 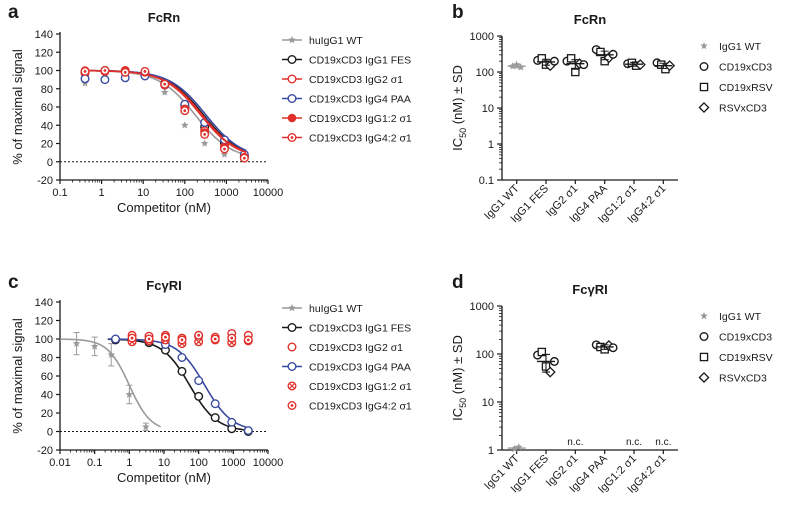 I want to click on legend-item-rsvxcd3: RSVxCD3, so click(x=732, y=378).